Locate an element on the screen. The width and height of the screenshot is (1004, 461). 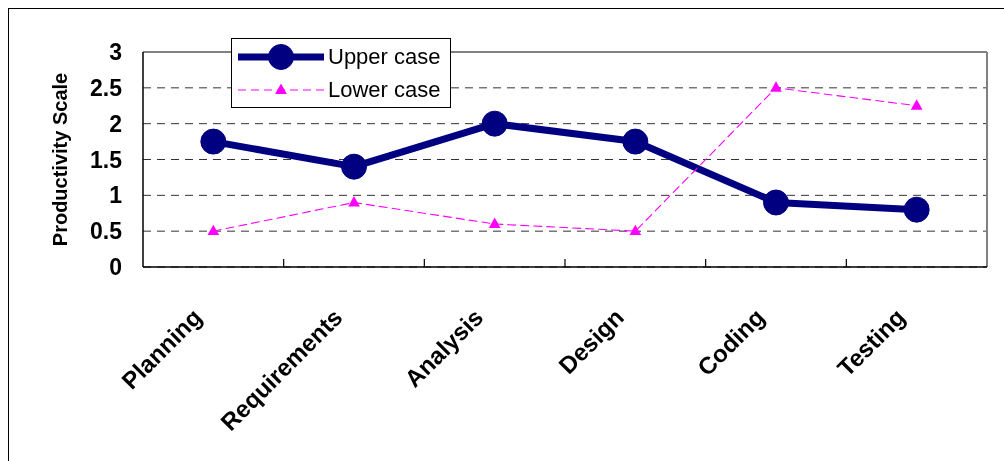
y-tick-label: 2 is located at coordinates (115, 123).